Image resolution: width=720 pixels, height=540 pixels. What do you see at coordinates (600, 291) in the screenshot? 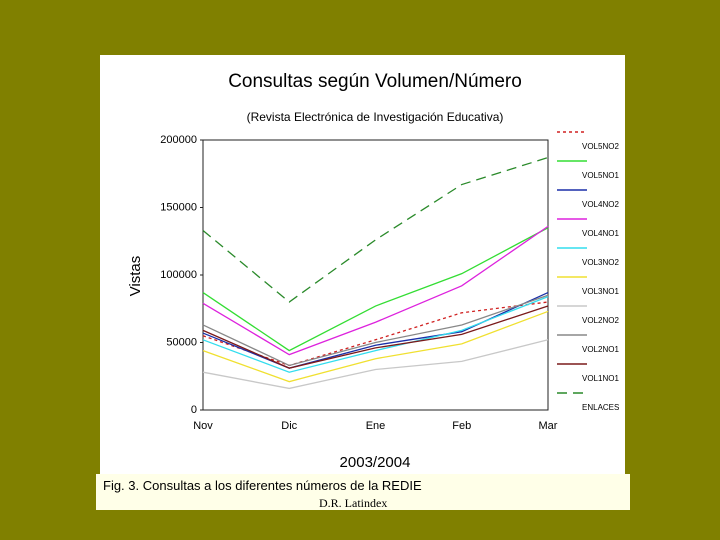
I see `legend-label: VOL3NO1` at bounding box center [600, 291].